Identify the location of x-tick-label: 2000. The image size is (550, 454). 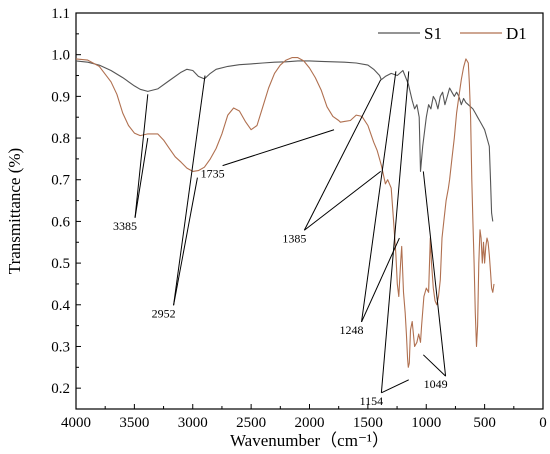
(310, 423).